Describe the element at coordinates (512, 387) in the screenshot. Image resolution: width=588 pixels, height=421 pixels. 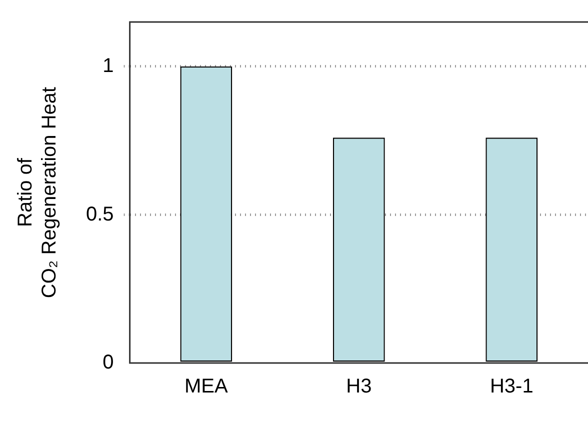
I see `x-tick-label: H3-1` at that location.